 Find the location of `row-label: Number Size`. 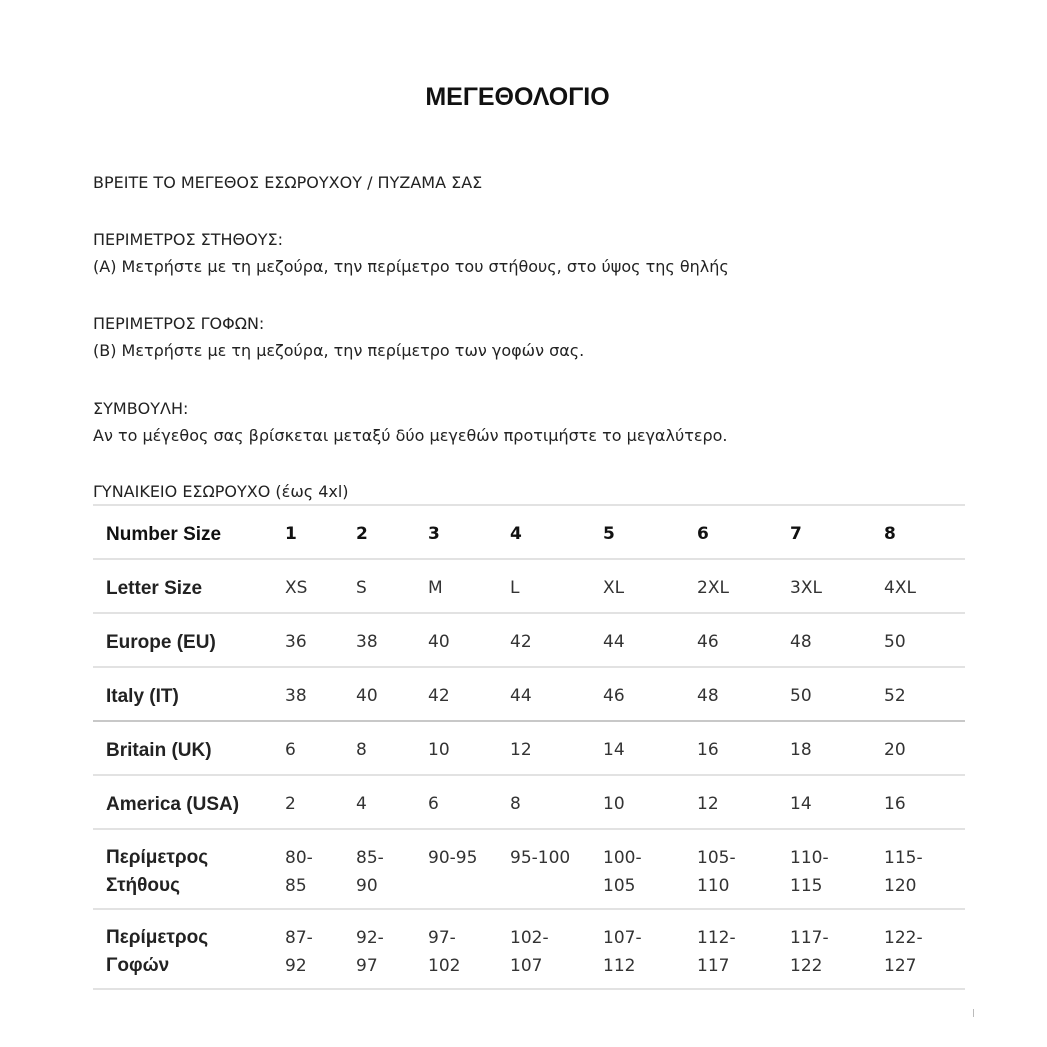

row-label: Number Size is located at coordinates (186, 531).